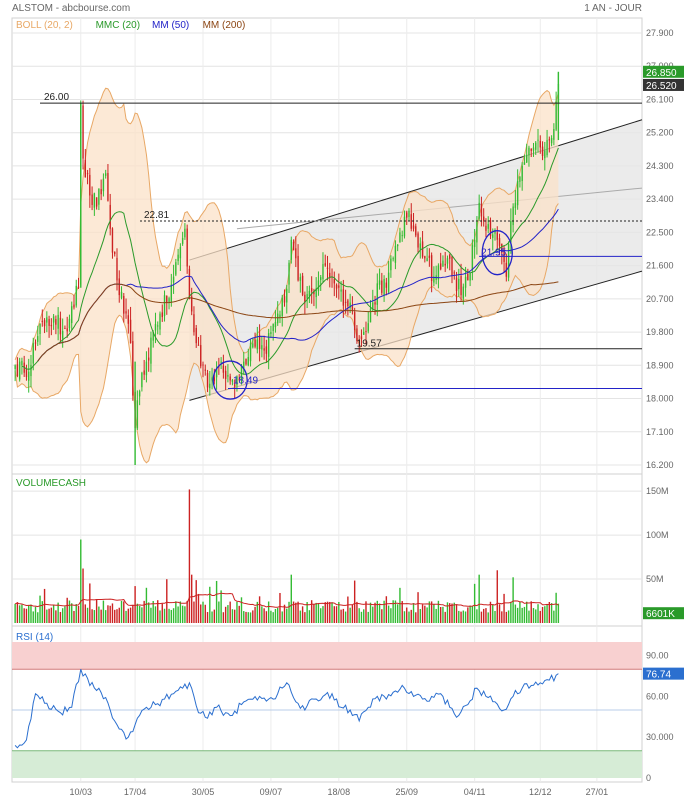  What do you see at coordinates (497, 253) in the screenshot?
I see `support-circle-right` at bounding box center [497, 253].